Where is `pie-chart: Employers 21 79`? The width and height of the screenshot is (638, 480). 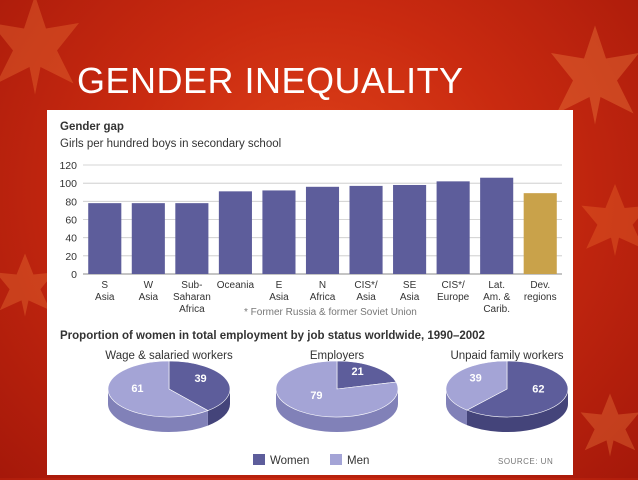 pie-chart: Employers 21 79 is located at coordinates (337, 391).